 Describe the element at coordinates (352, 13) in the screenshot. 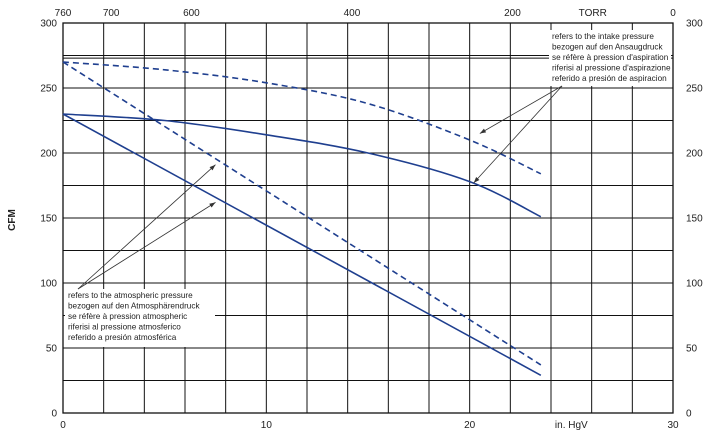

I see `x-tick-label-top: 400` at that location.